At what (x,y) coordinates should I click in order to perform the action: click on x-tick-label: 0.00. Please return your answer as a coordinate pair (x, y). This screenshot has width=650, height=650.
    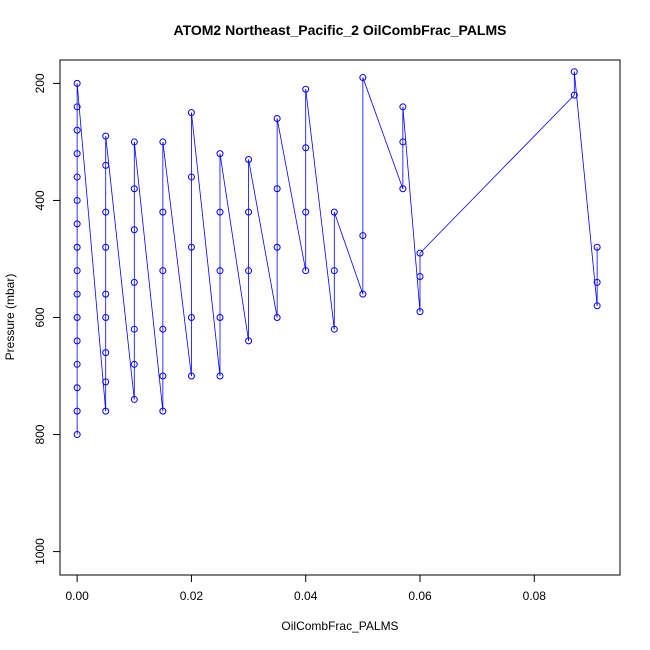
    Looking at the image, I should click on (77, 596).